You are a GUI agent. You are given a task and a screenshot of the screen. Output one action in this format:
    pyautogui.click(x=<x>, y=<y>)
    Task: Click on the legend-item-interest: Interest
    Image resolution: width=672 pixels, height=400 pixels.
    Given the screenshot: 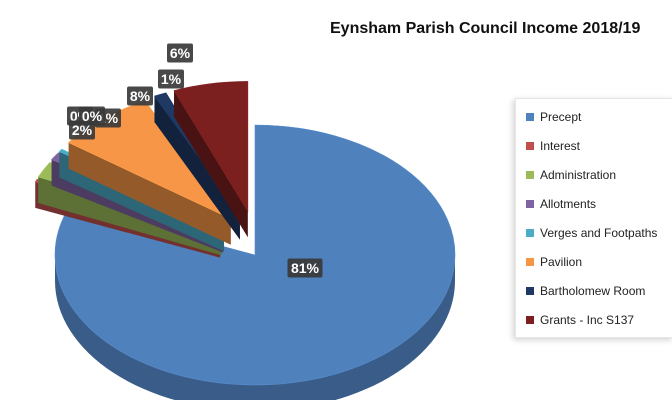 What is the action you would take?
    pyautogui.click(x=553, y=146)
    